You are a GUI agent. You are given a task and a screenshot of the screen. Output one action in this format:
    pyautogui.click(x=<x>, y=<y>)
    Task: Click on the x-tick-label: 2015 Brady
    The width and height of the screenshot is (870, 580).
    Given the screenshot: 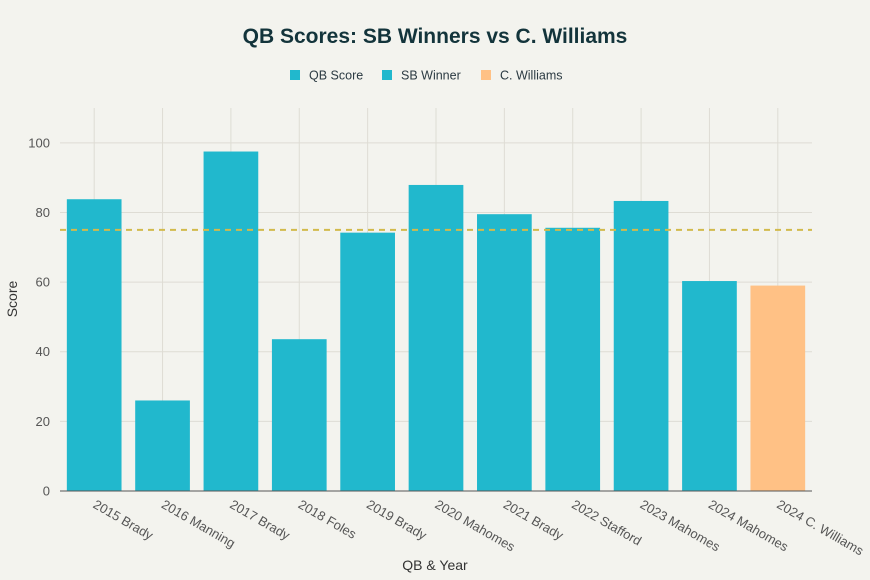 What is the action you would take?
    pyautogui.click(x=124, y=520)
    